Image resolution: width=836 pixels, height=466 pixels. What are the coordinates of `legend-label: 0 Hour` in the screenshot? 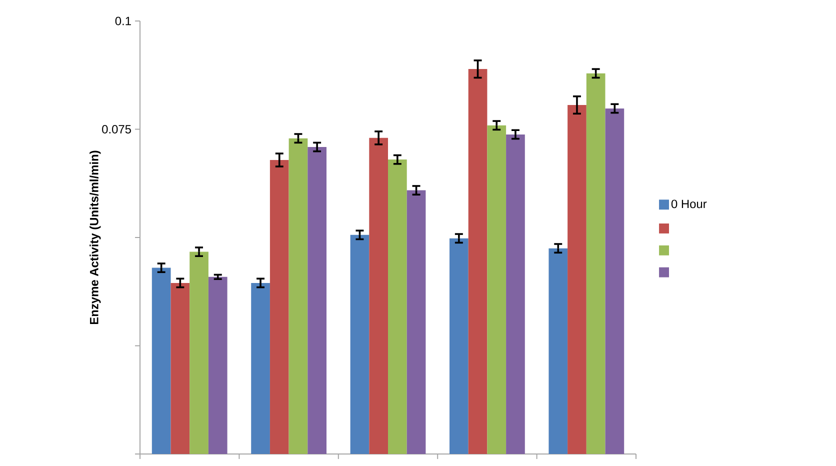 It's located at (689, 204).